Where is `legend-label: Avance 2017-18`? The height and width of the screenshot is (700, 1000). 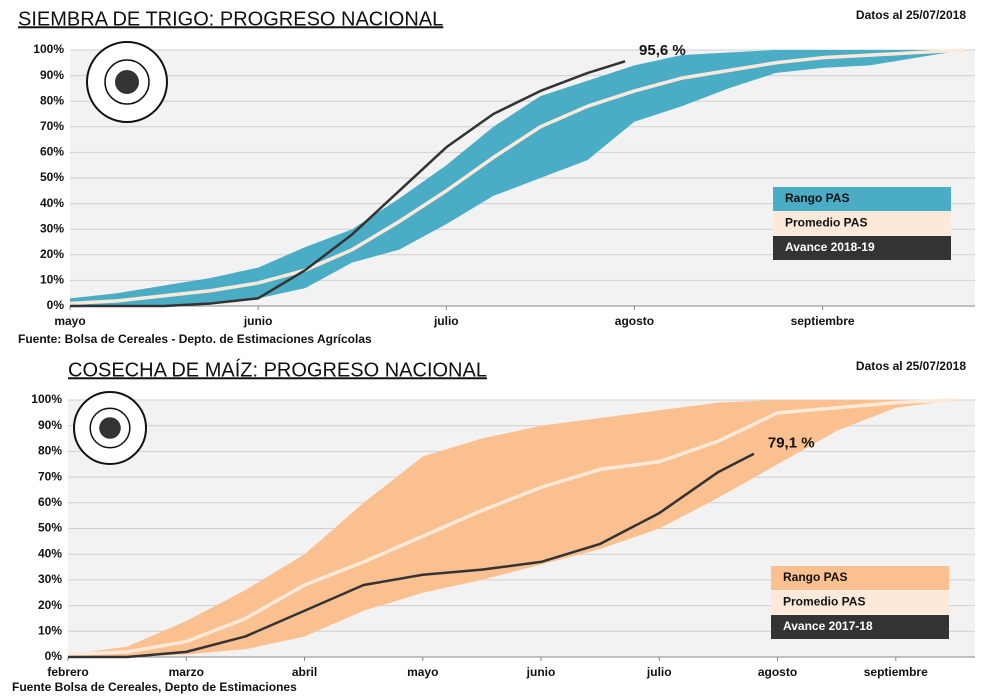
legend-label: Avance 2017-18 is located at coordinates (828, 626).